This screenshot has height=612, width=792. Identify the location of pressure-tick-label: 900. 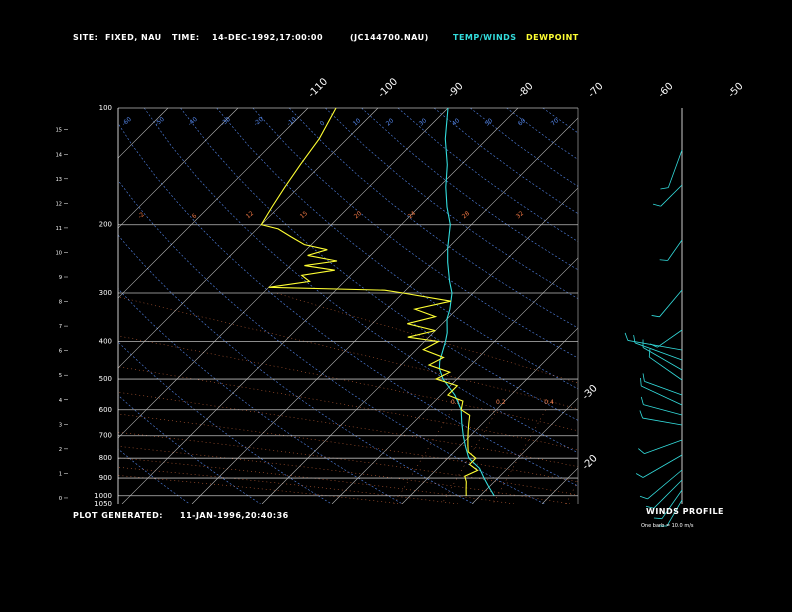
(105, 478).